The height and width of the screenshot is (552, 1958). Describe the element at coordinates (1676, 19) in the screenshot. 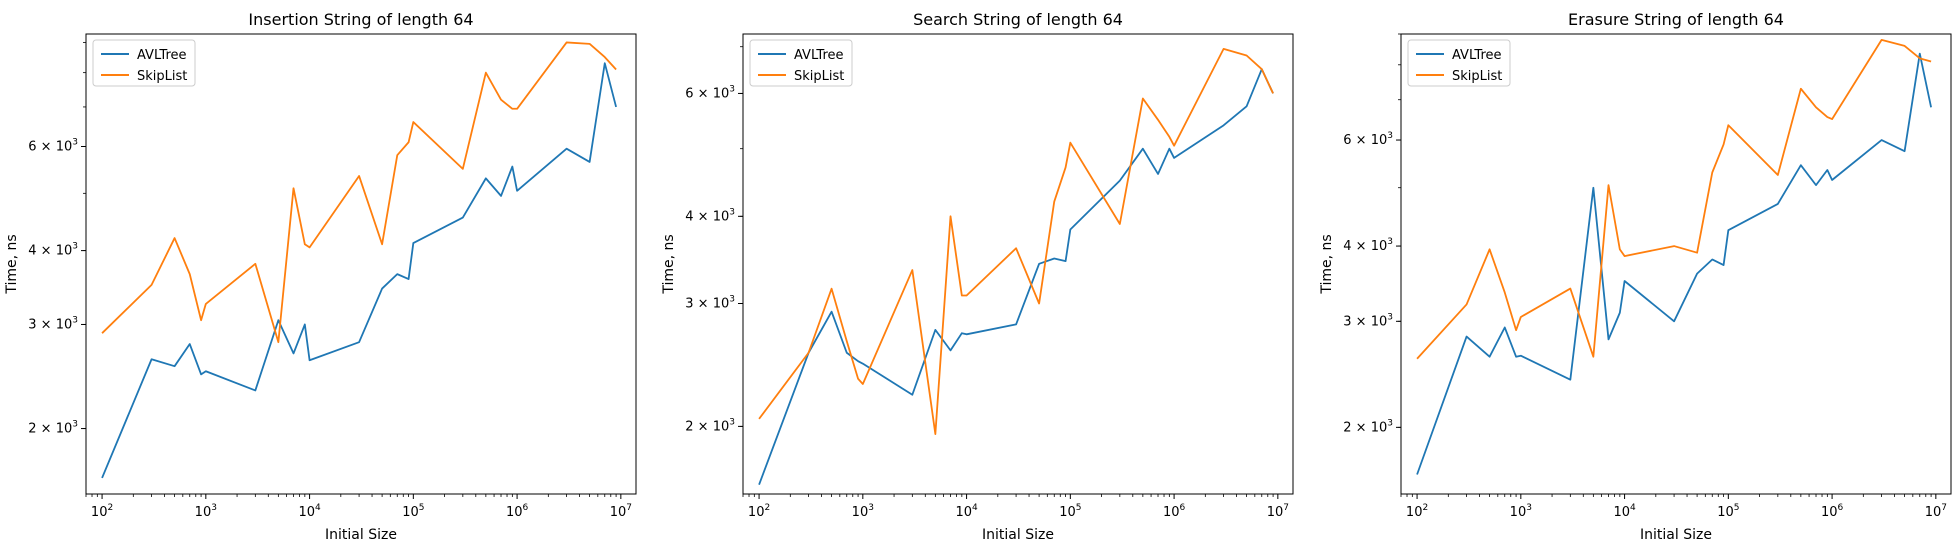

I see `chart-title: Erasure String of length 64` at that location.